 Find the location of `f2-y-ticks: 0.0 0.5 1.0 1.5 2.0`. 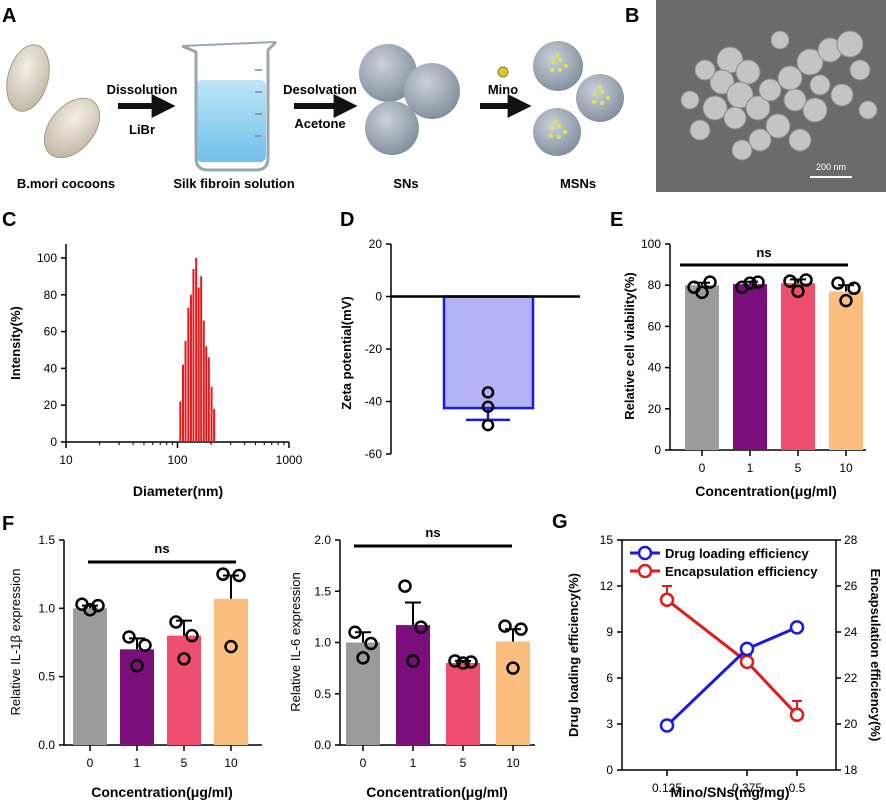

f2-y-ticks: 0.0 0.5 1.0 1.5 2.0 is located at coordinates (327, 642).